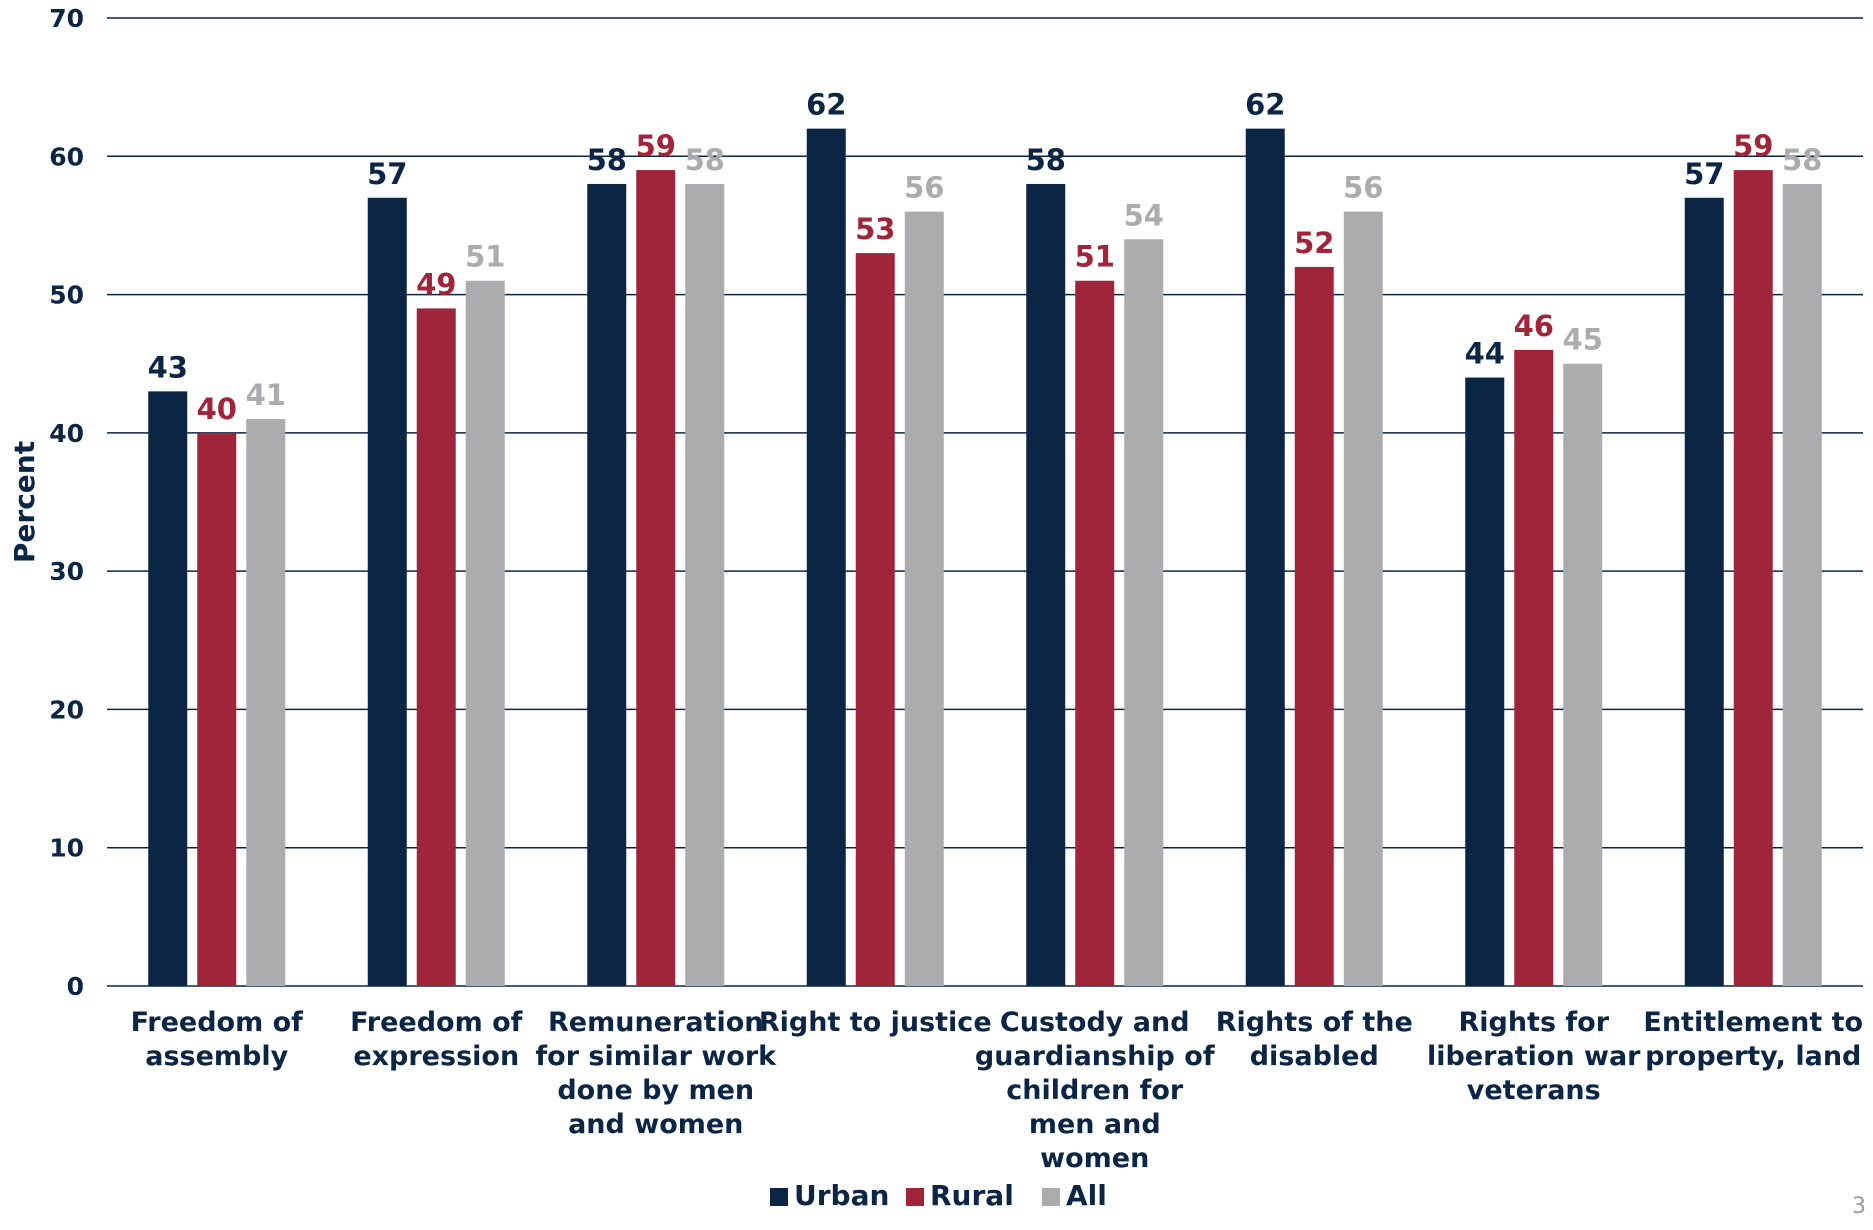  Describe the element at coordinates (1094, 1158) in the screenshot. I see `x-tick-label-line: women` at that location.